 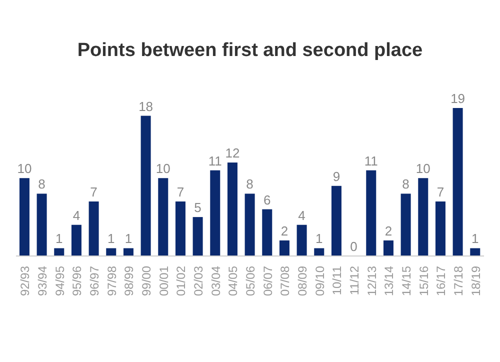 What do you see at coordinates (459, 281) in the screenshot?
I see `x-tick-label: 17/18` at bounding box center [459, 281].